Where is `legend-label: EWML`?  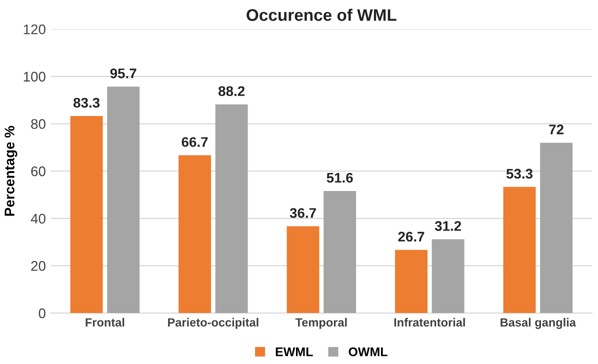 legend-label: EWML is located at coordinates (294, 352).